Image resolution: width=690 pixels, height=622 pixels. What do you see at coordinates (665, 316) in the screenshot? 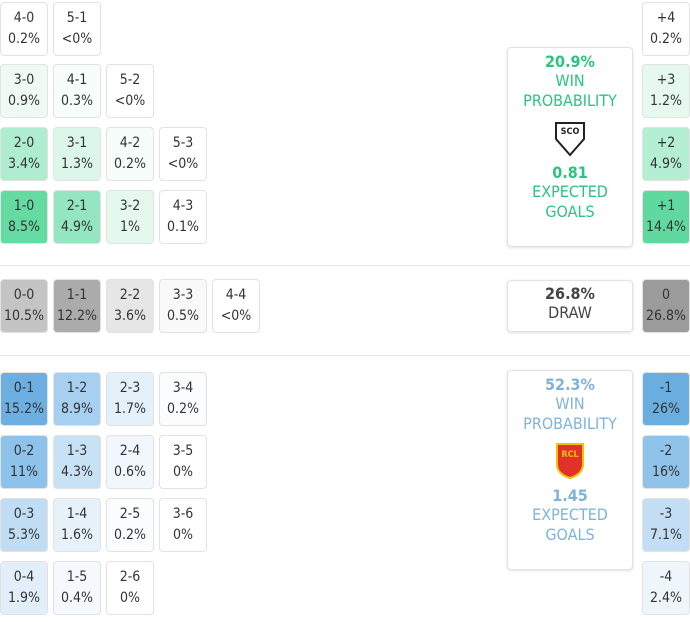
I see `score-prob: 26.8%` at bounding box center [665, 316].